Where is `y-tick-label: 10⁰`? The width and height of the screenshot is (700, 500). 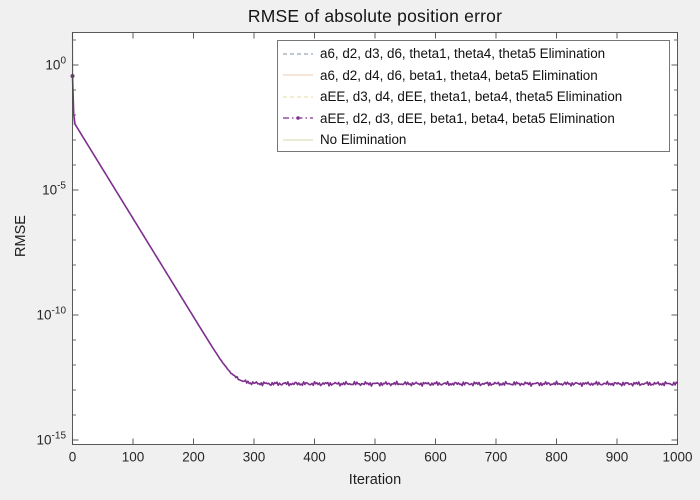
y-tick-label: 10⁰ is located at coordinates (55, 64).